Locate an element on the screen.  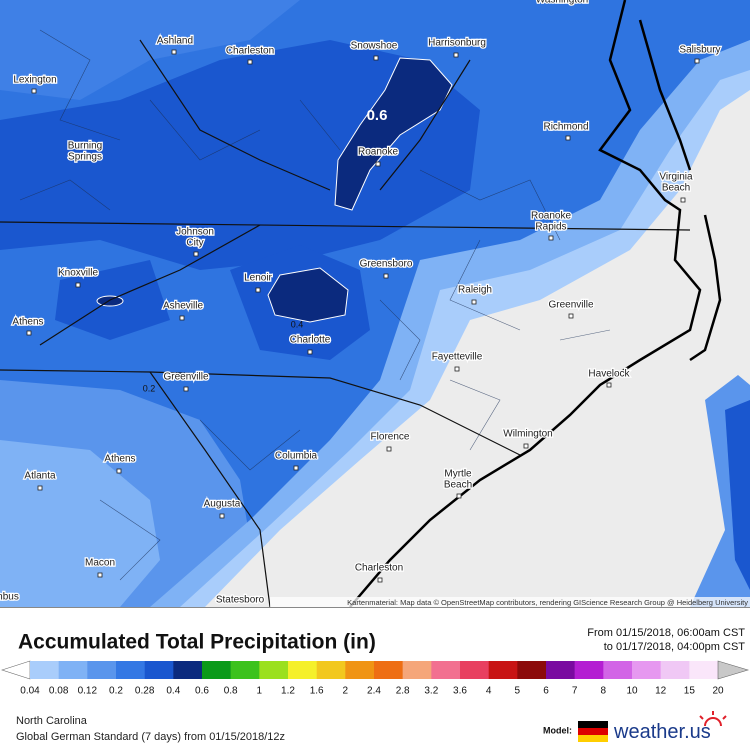
city-label: City is located at coordinates (194, 243).